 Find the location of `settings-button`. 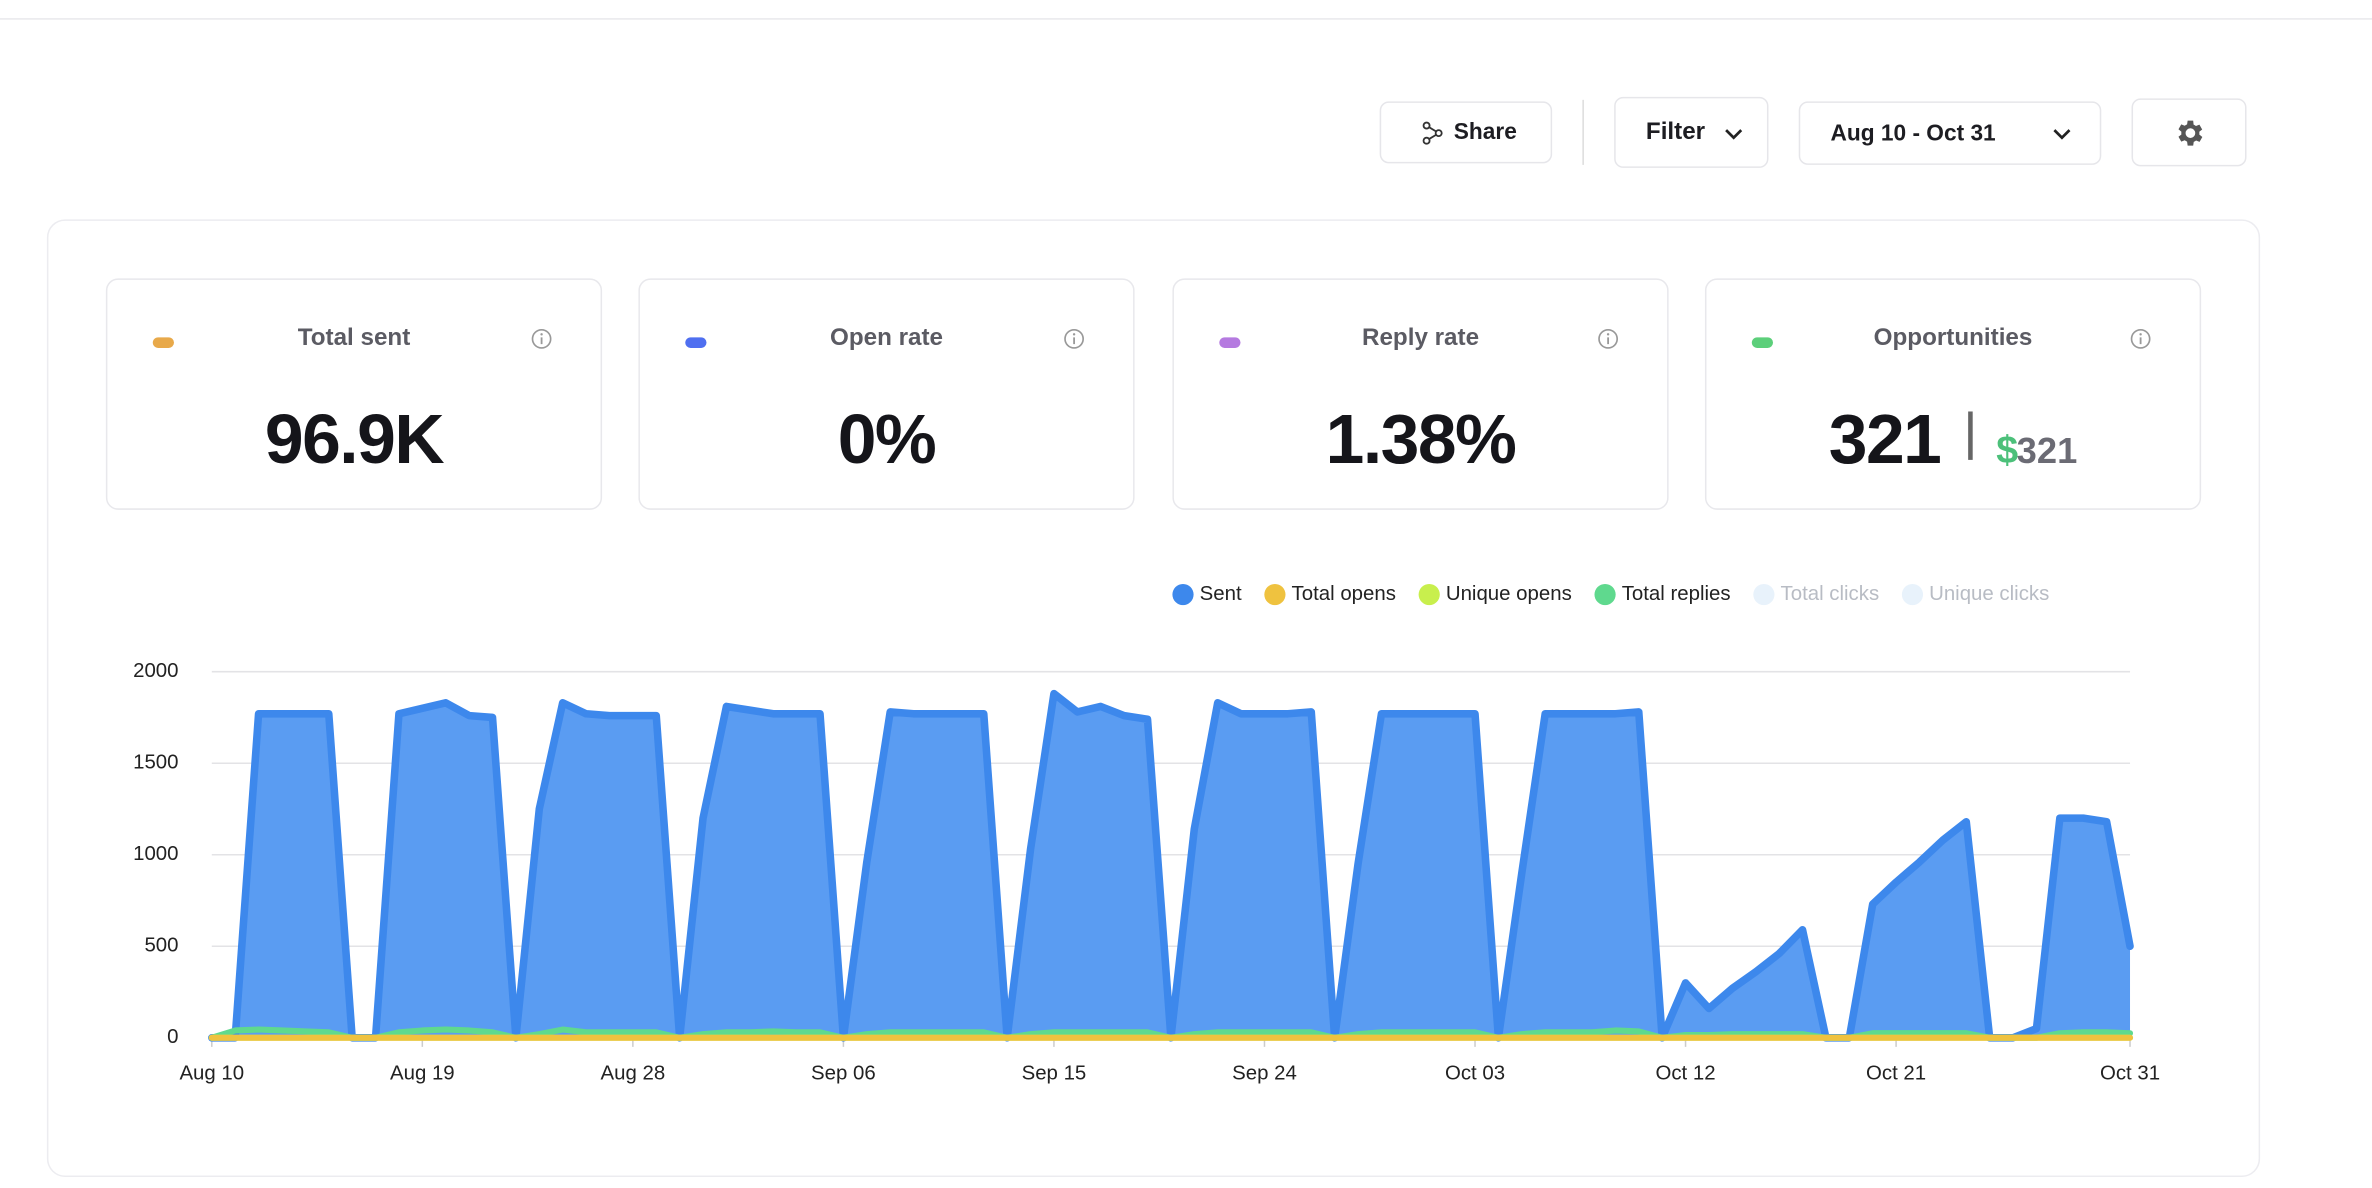

settings-button is located at coordinates (2189, 132).